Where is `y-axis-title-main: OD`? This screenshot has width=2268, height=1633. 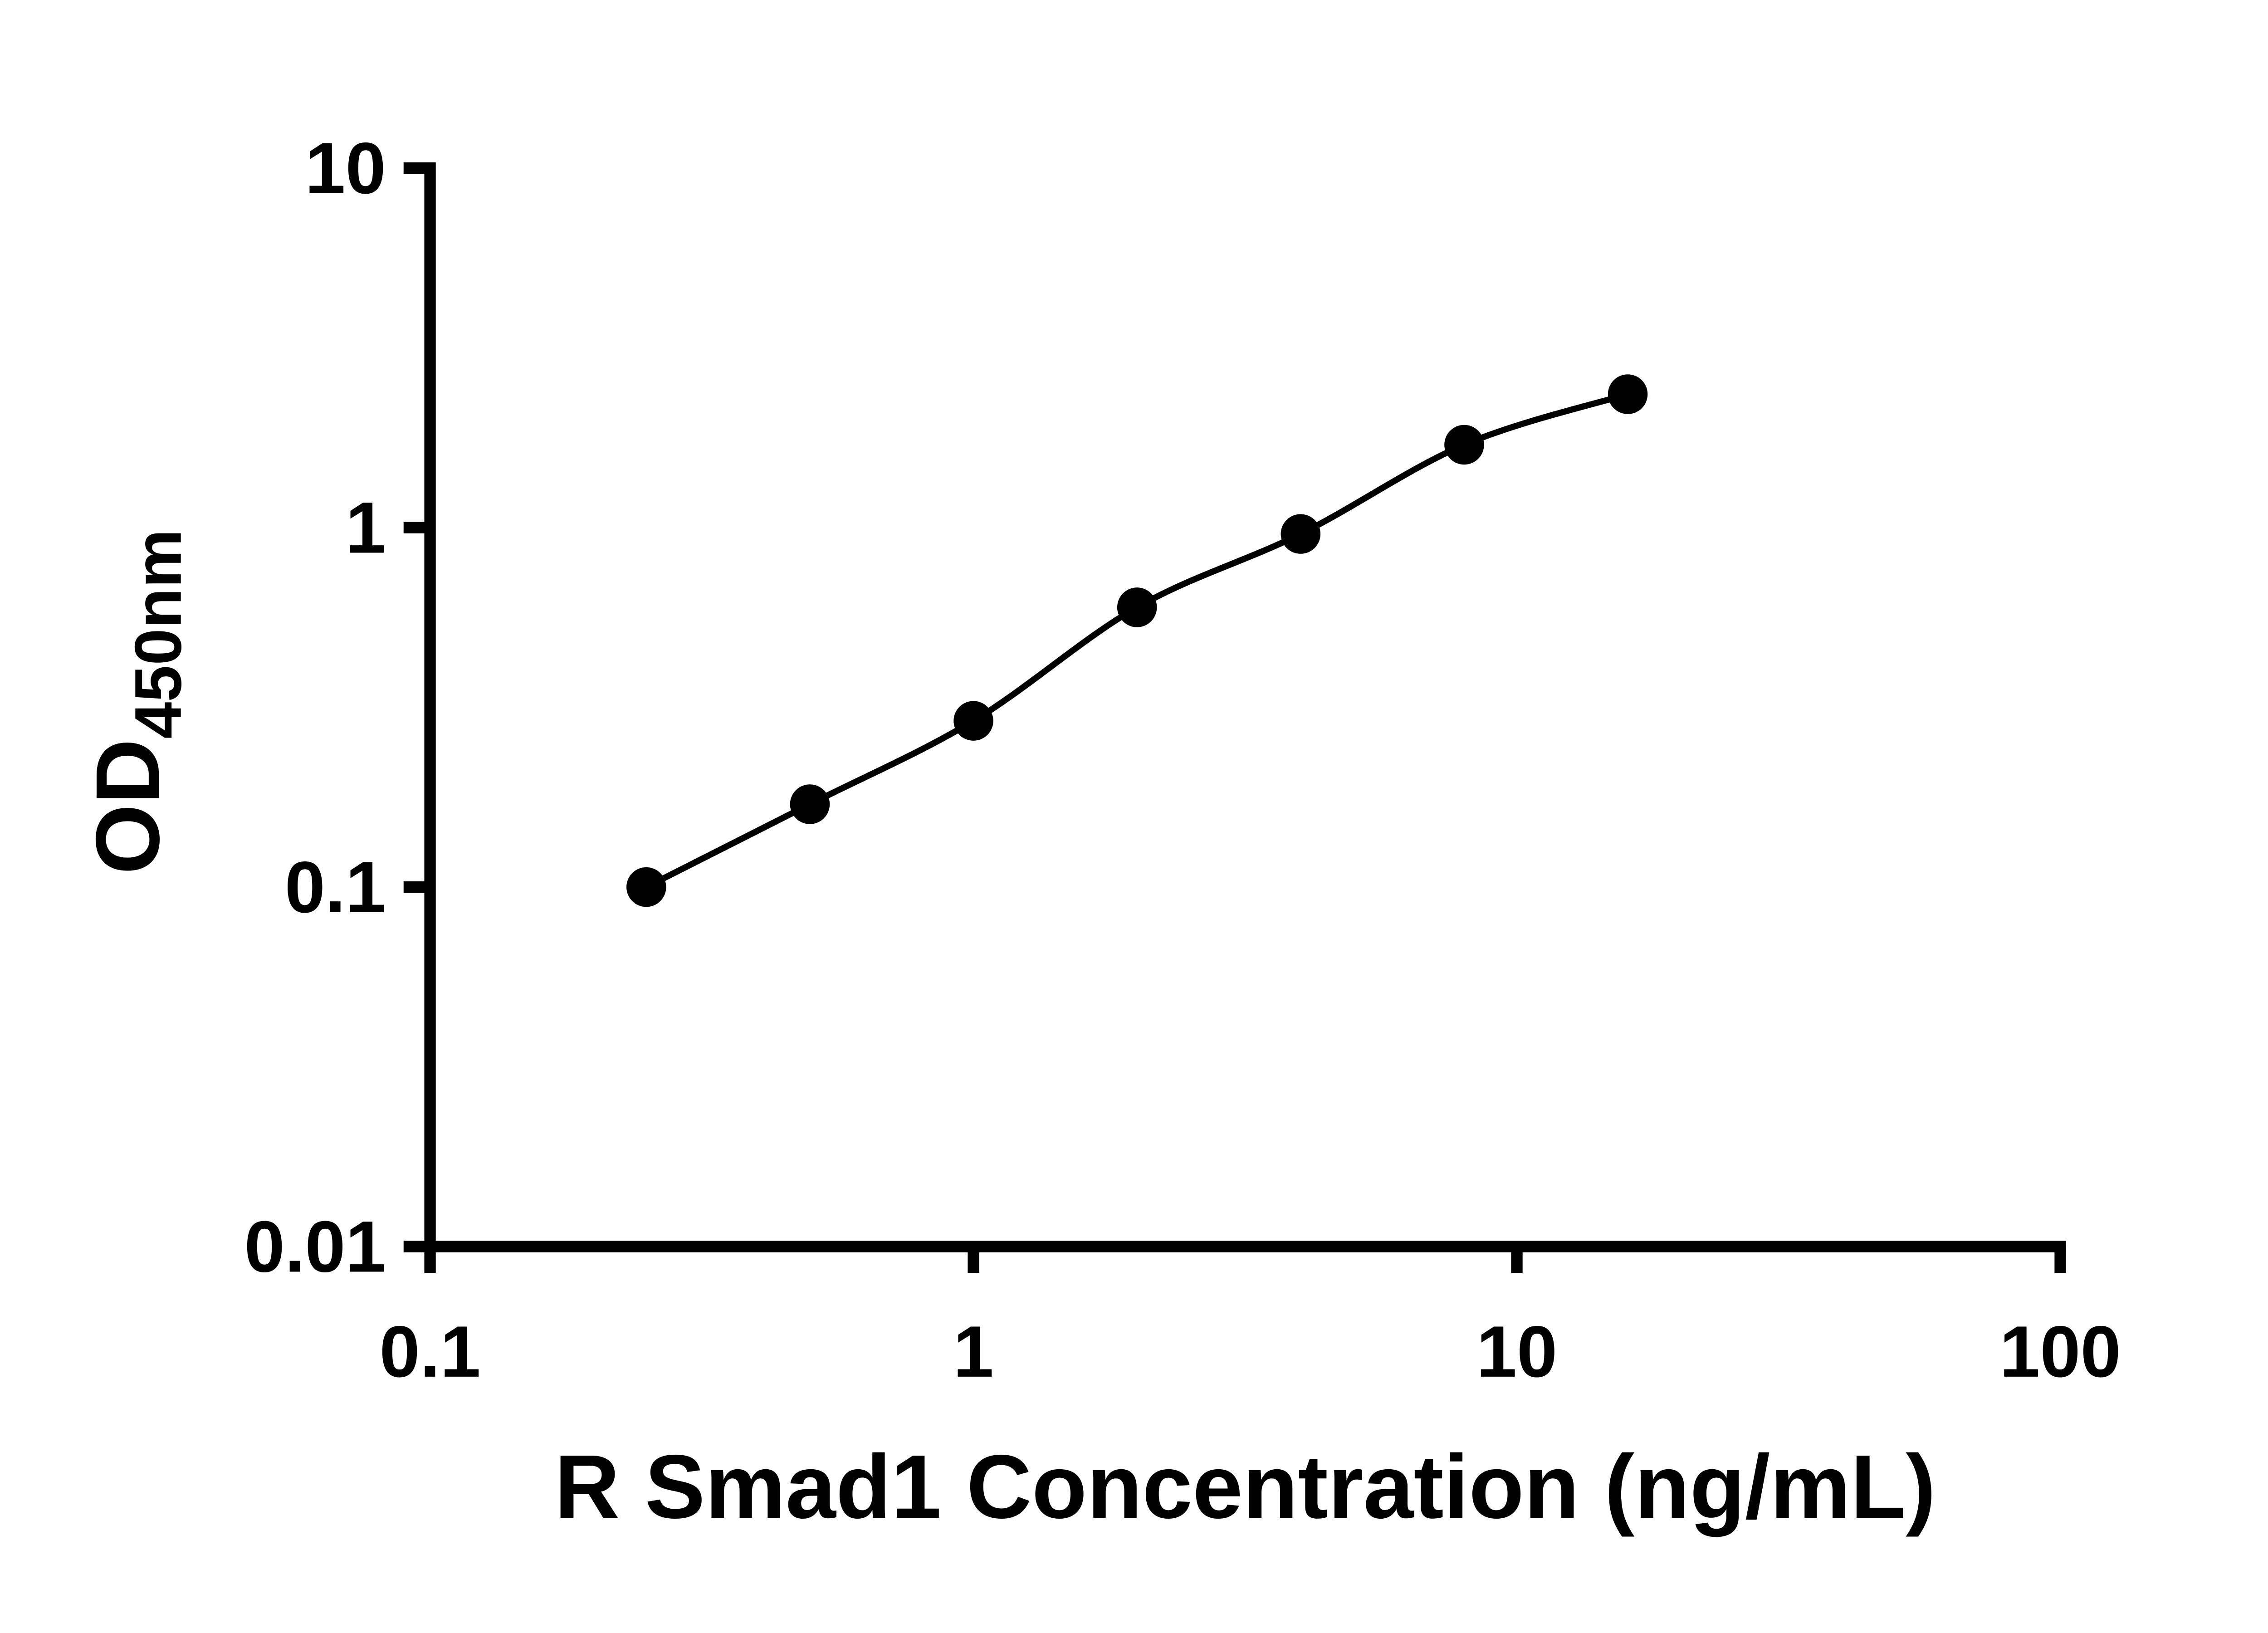
y-axis-title-main: OD is located at coordinates (128, 807).